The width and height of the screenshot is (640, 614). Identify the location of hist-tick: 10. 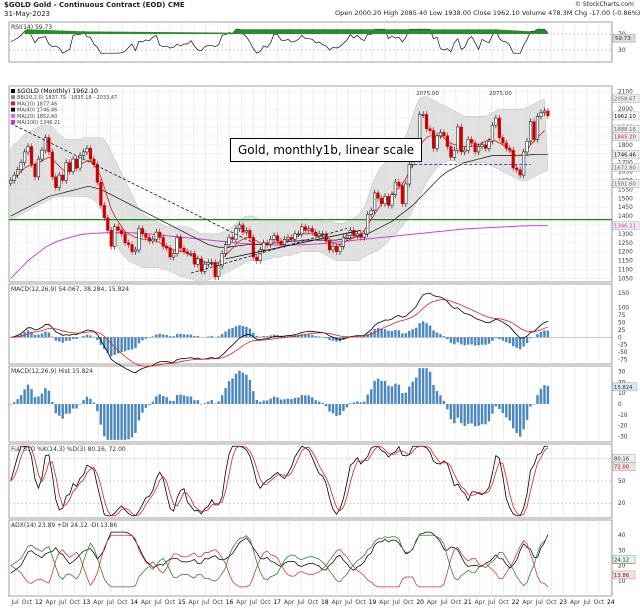
(622, 394).